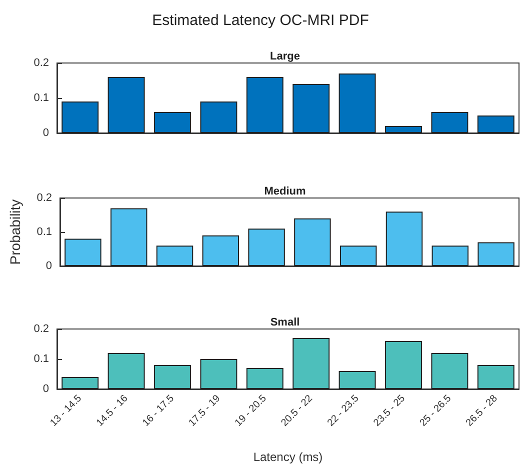  What do you see at coordinates (288, 457) in the screenshot?
I see `x-axis-title: Latency (ms)` at bounding box center [288, 457].